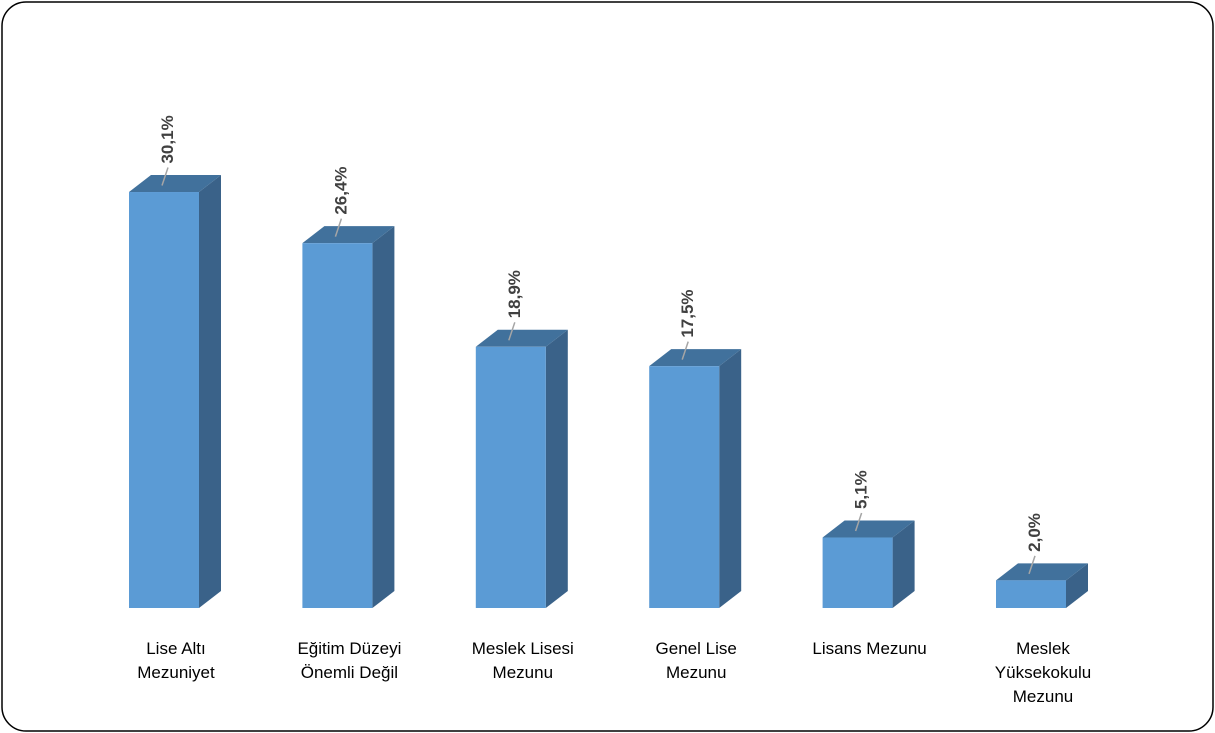 This screenshot has width=1215, height=733. What do you see at coordinates (167, 139) in the screenshot?
I see `data-label: 30,1%` at bounding box center [167, 139].